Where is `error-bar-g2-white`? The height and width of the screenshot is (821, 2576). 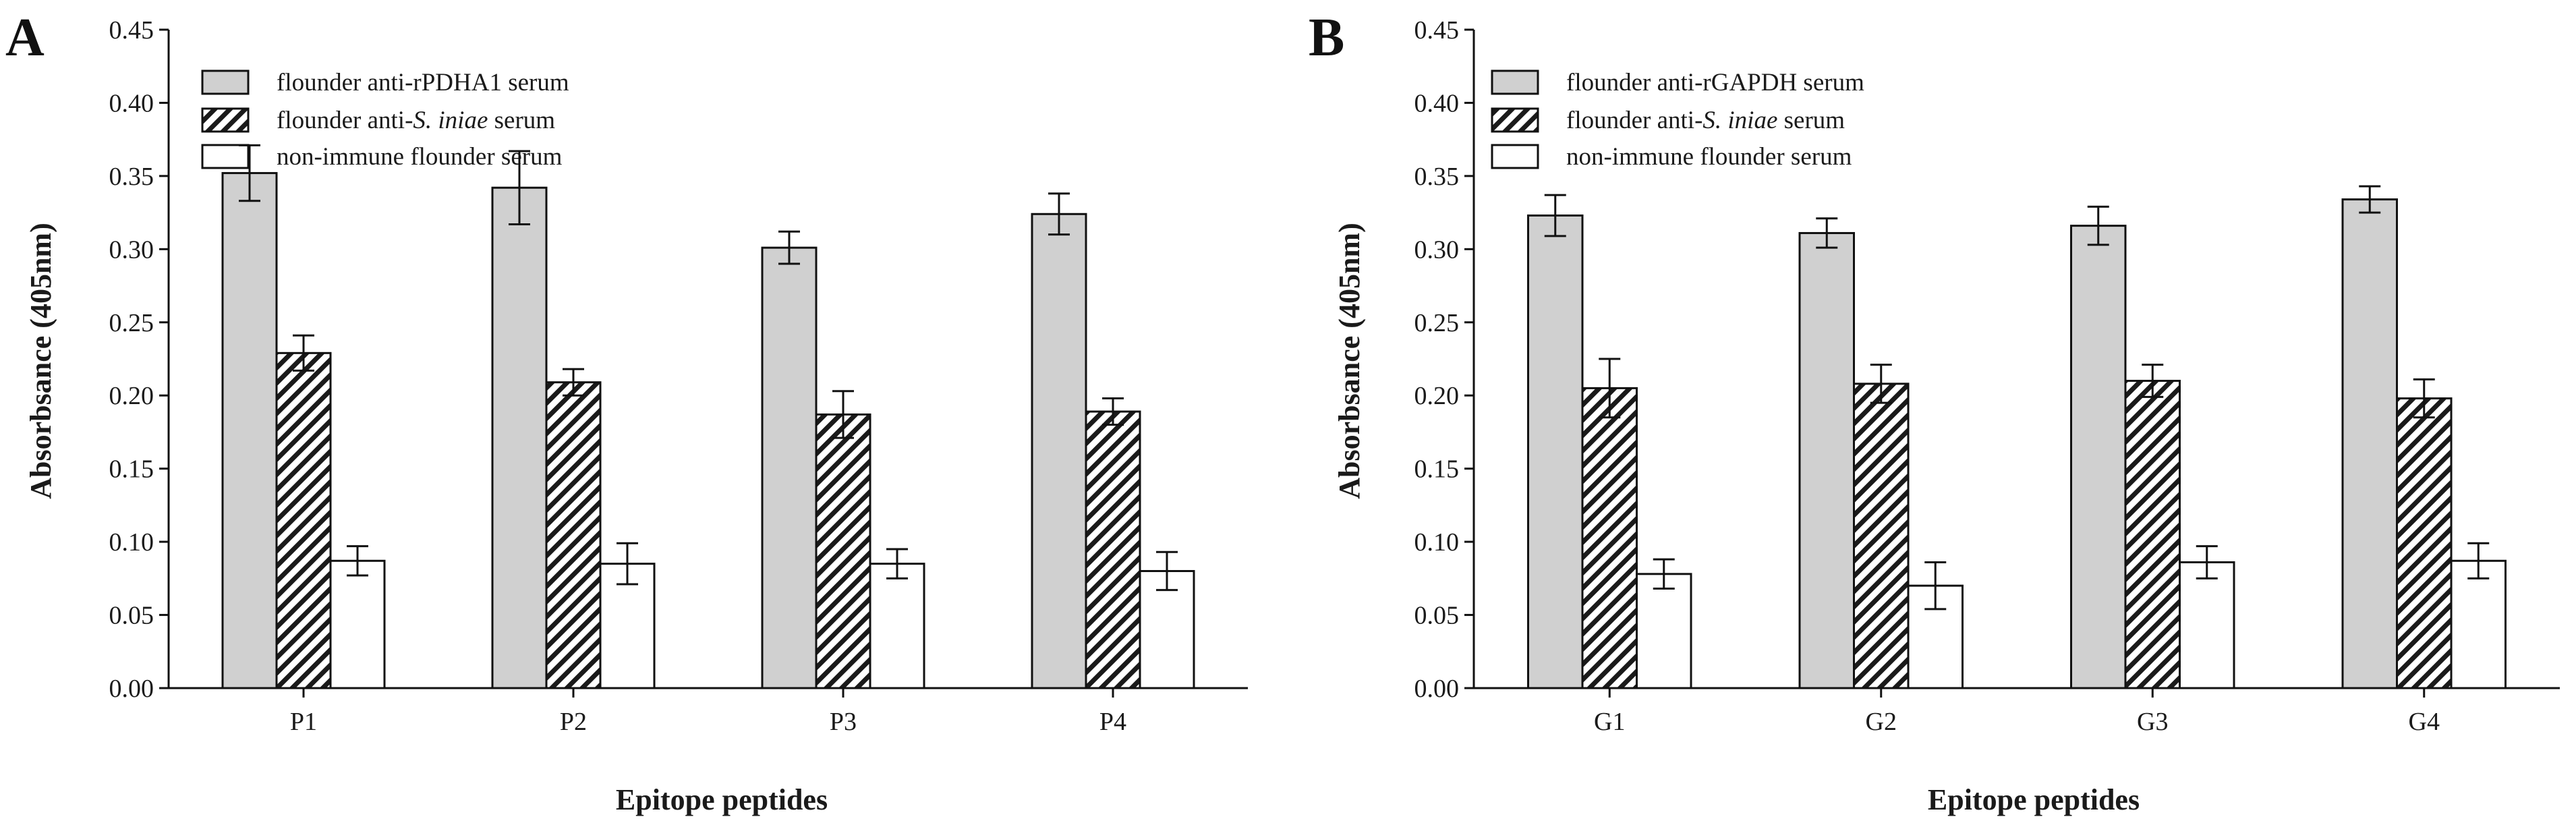
error-bar-g2-white is located at coordinates (1935, 586).